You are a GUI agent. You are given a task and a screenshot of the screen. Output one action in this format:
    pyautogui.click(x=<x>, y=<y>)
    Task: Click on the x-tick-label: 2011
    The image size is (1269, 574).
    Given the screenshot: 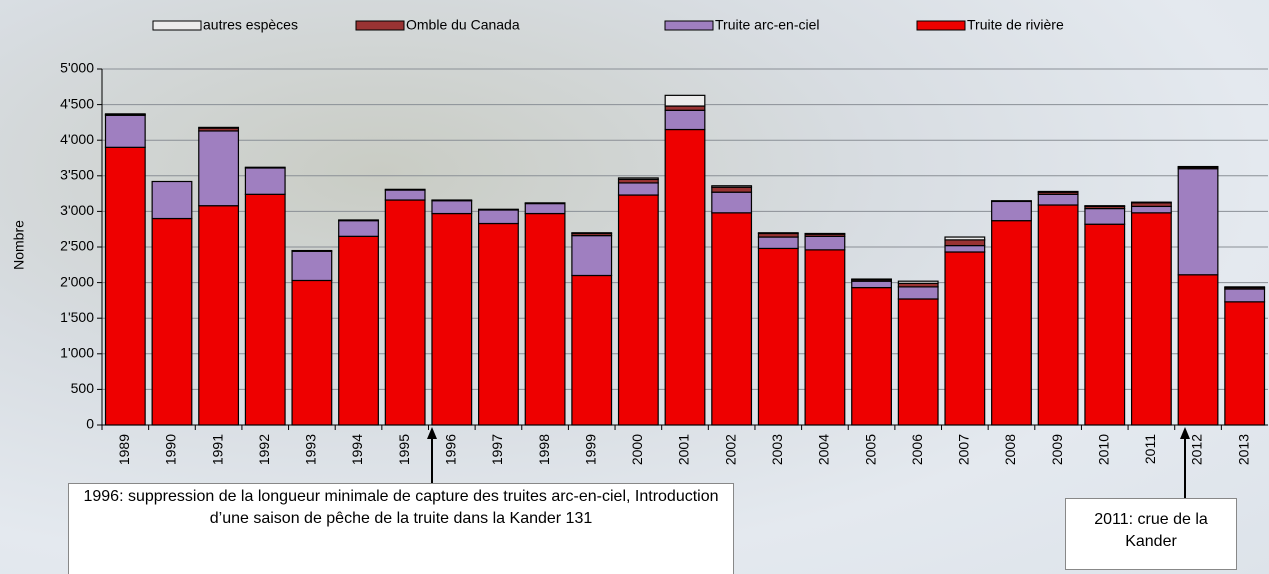 What is the action you would take?
    pyautogui.click(x=1150, y=449)
    